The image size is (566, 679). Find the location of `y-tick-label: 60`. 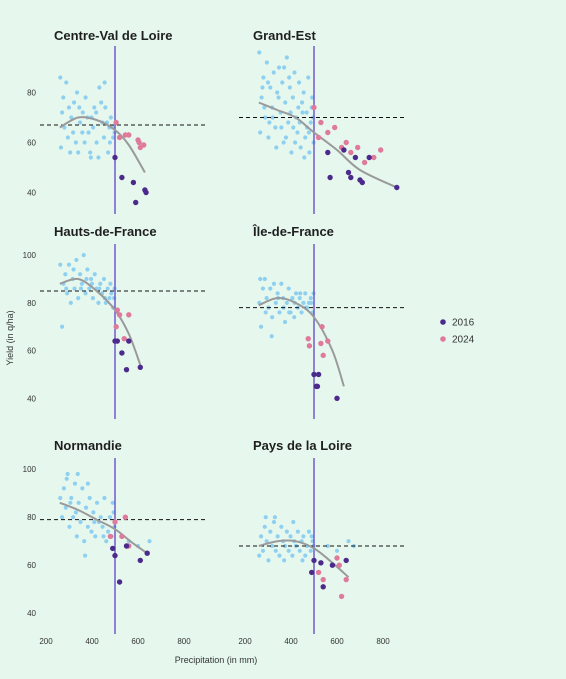

y-tick-label: 60 is located at coordinates (31, 565).